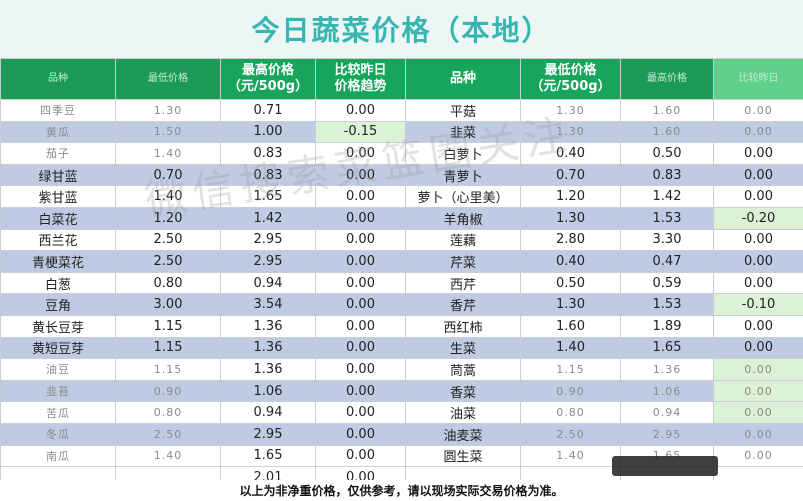 The image size is (803, 501). I want to click on table-cell: 生菜, so click(463, 348).